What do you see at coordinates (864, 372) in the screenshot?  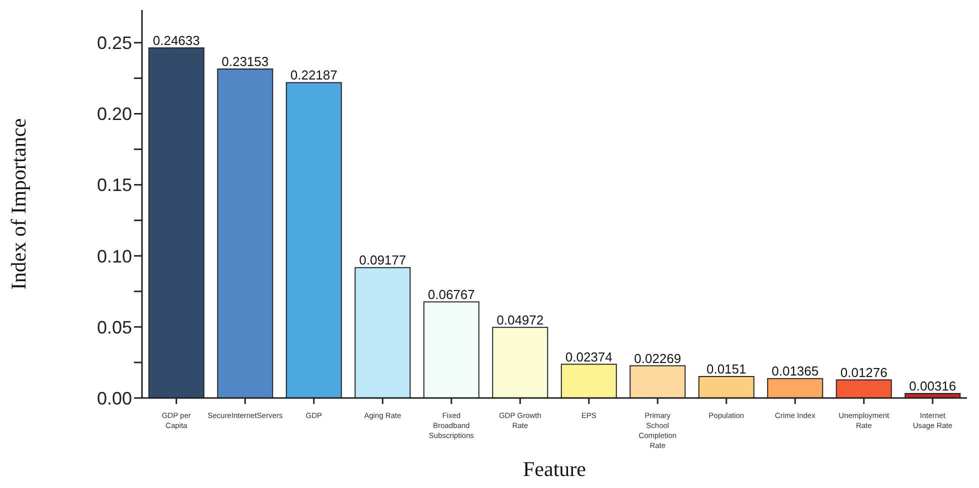 I see `data-label: 0.01276` at bounding box center [864, 372].